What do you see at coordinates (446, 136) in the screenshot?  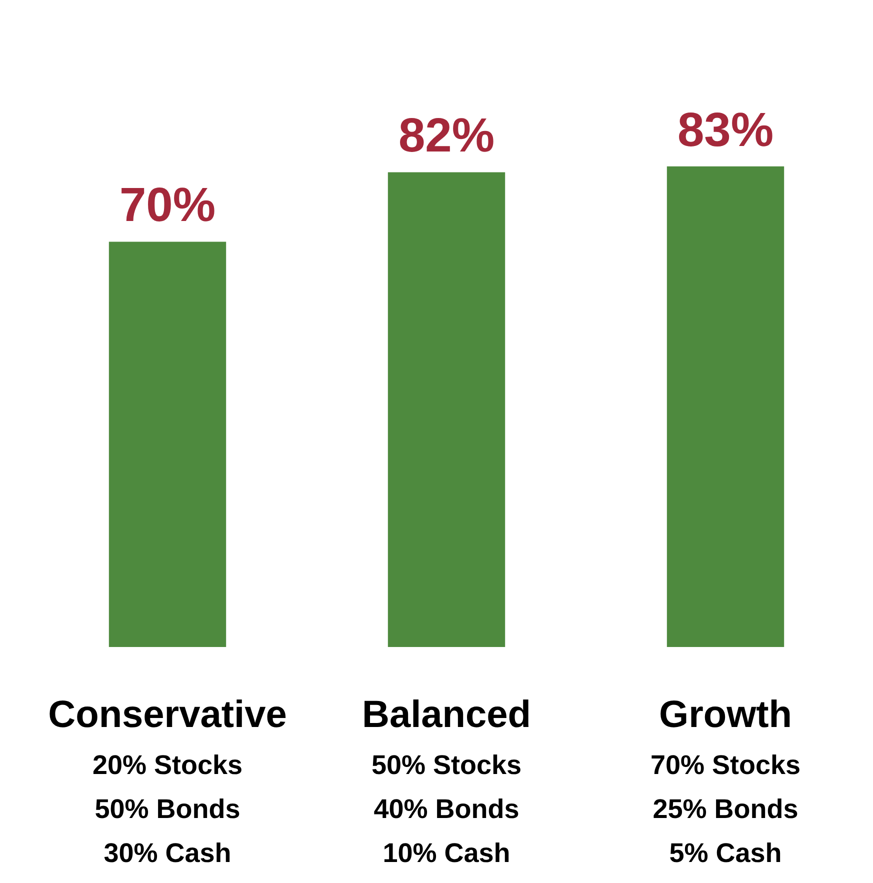 I see `data-label: 82%` at bounding box center [446, 136].